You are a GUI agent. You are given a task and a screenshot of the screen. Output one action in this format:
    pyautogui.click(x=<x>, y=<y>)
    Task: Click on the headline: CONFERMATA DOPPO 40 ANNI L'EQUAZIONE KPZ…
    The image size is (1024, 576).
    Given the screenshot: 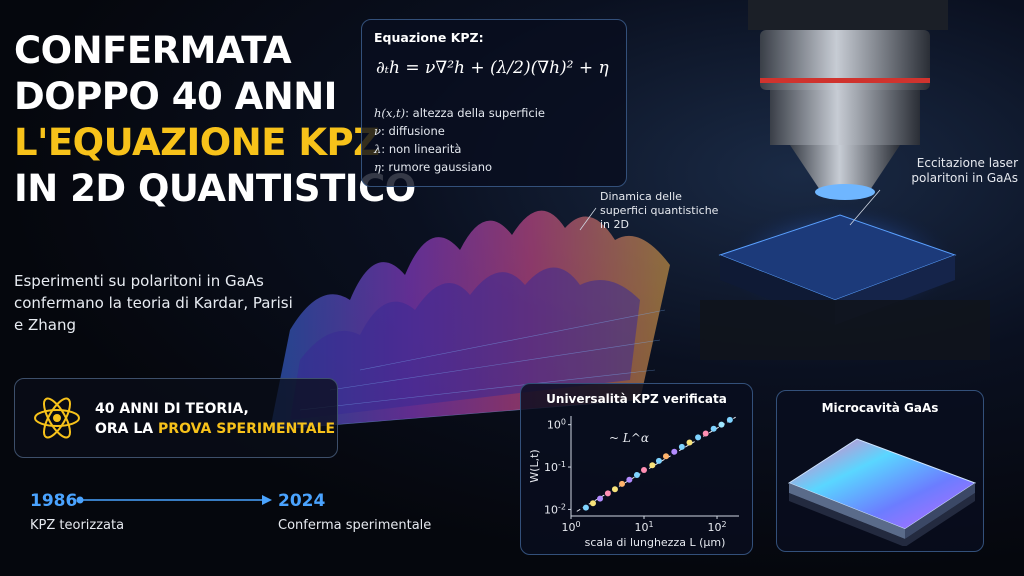 What is the action you would take?
    pyautogui.click(x=215, y=120)
    